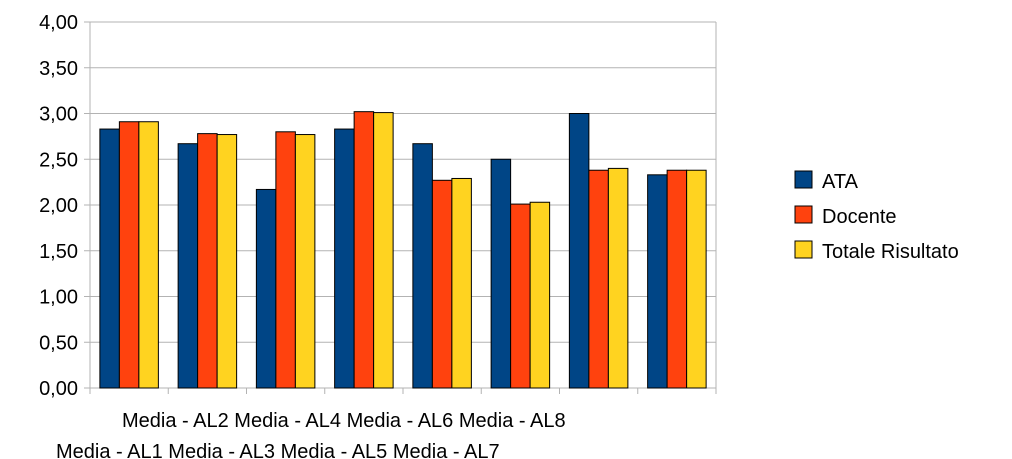 The width and height of the screenshot is (1012, 459). What do you see at coordinates (58, 115) in the screenshot?
I see `y-tick-label: 3,00` at bounding box center [58, 115].